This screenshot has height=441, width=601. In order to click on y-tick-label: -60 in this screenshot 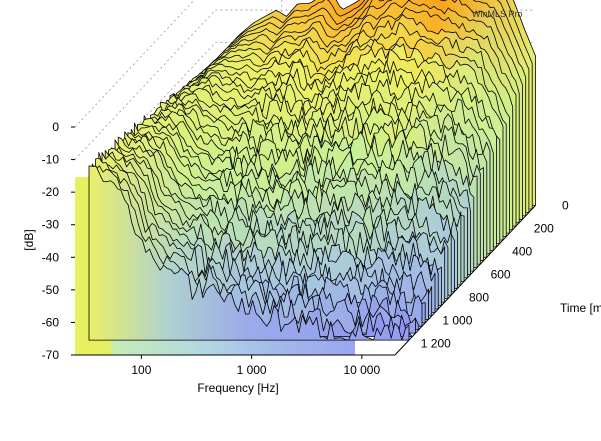, I will do `click(51, 322)`.